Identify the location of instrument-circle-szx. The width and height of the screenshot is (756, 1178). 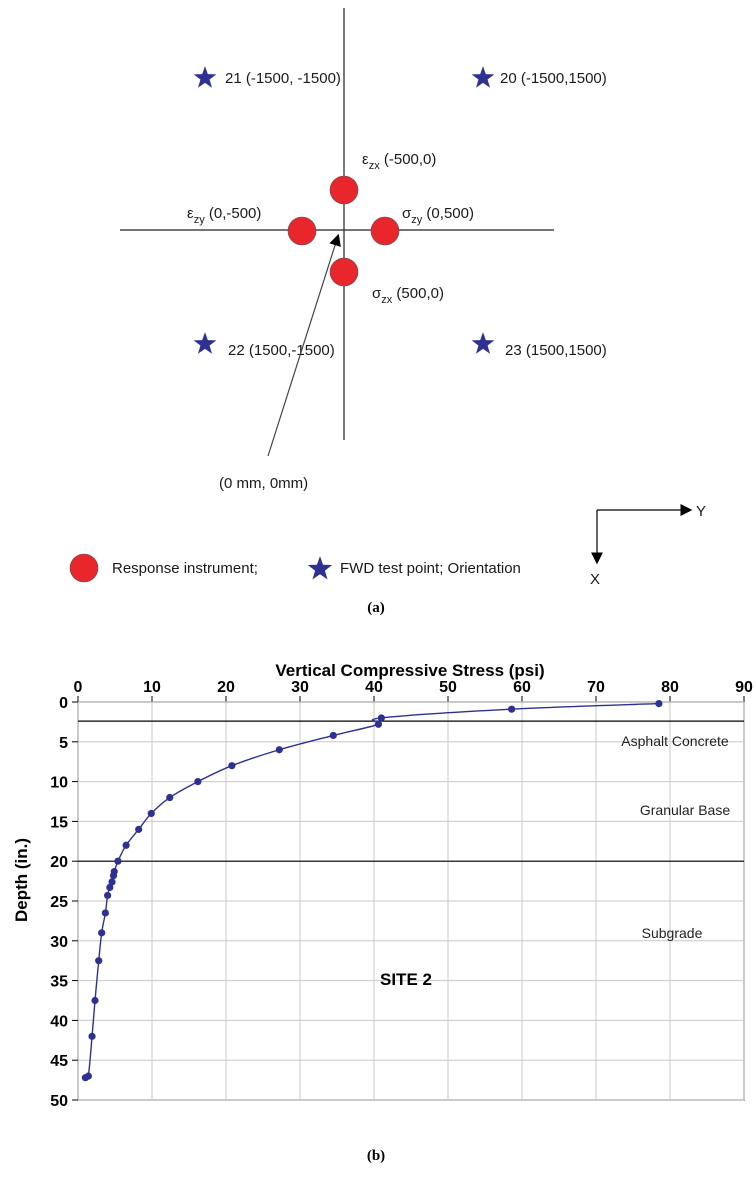
(344, 272).